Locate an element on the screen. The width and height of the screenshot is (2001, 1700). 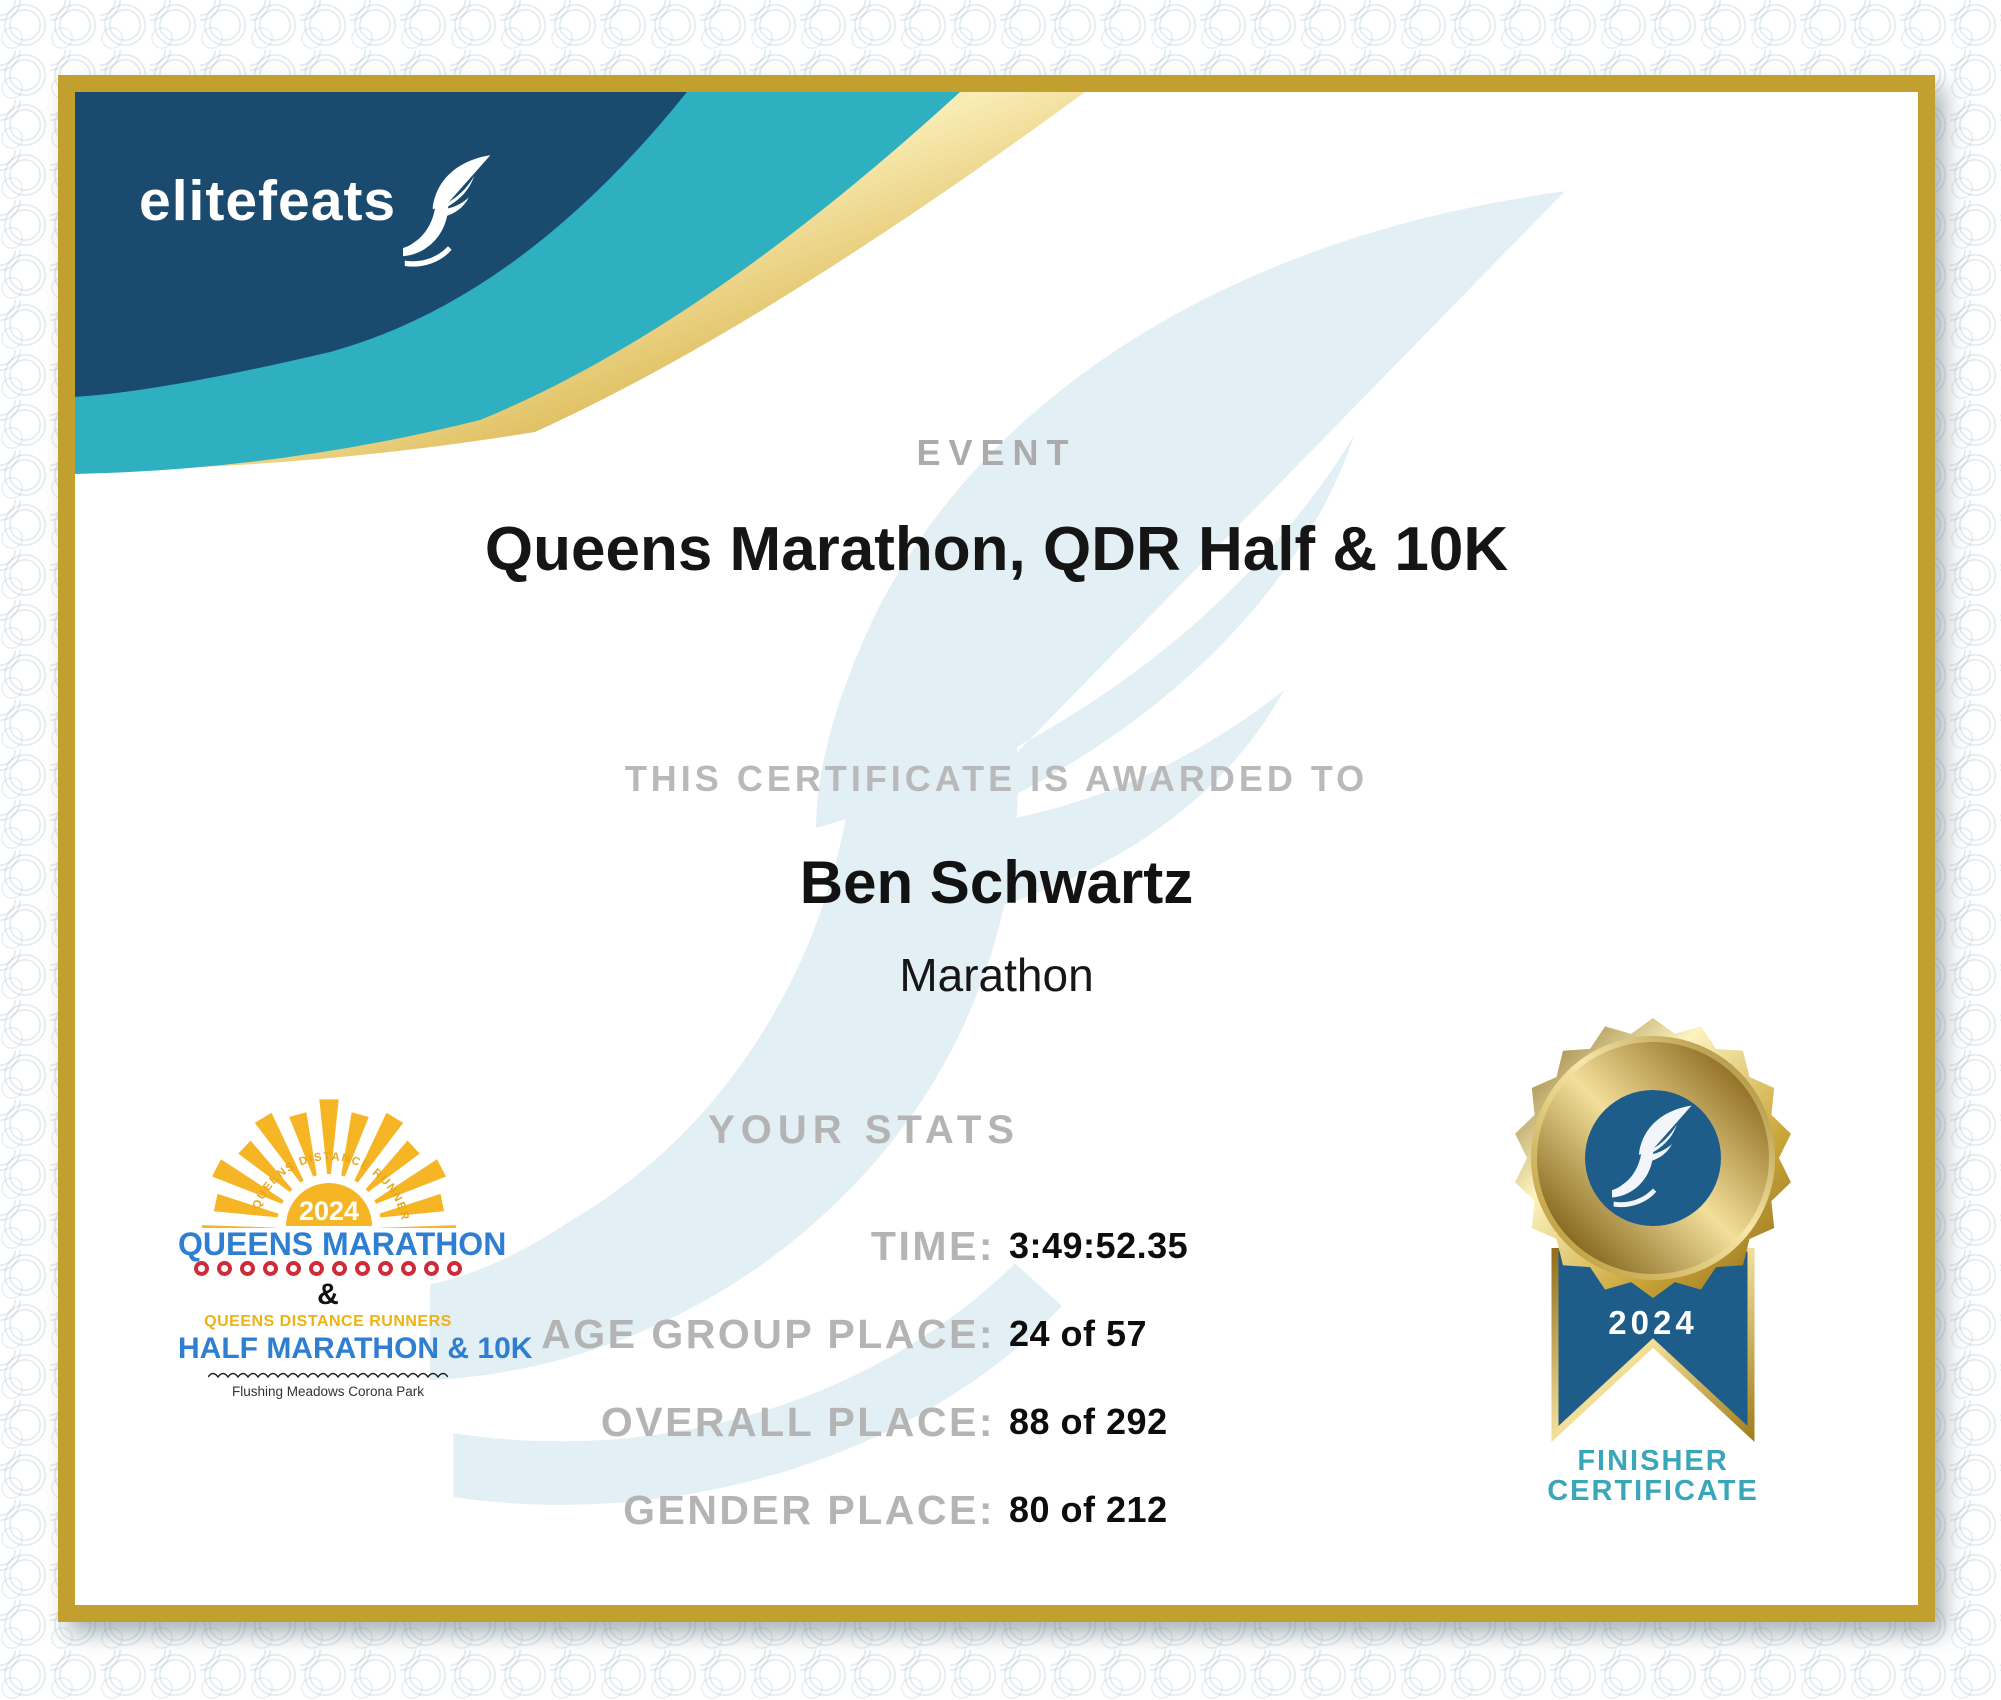
stat-label-time: TIME: is located at coordinates (932, 1245).